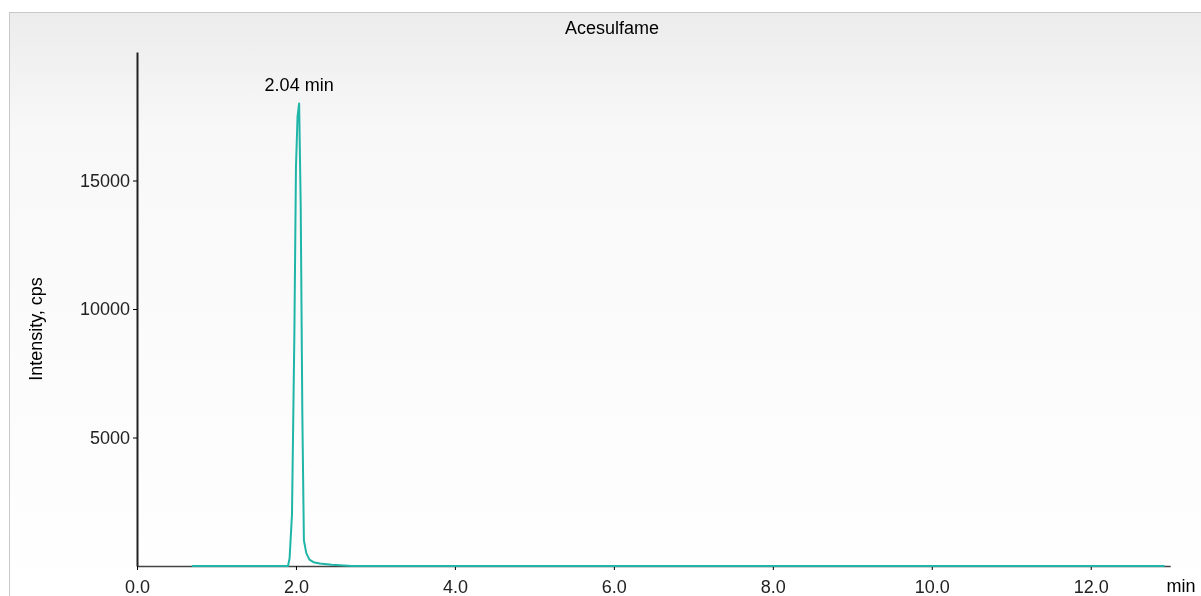 This screenshot has height=596, width=1201. What do you see at coordinates (455, 586) in the screenshot?
I see `x-tick-label: 4.0` at bounding box center [455, 586].